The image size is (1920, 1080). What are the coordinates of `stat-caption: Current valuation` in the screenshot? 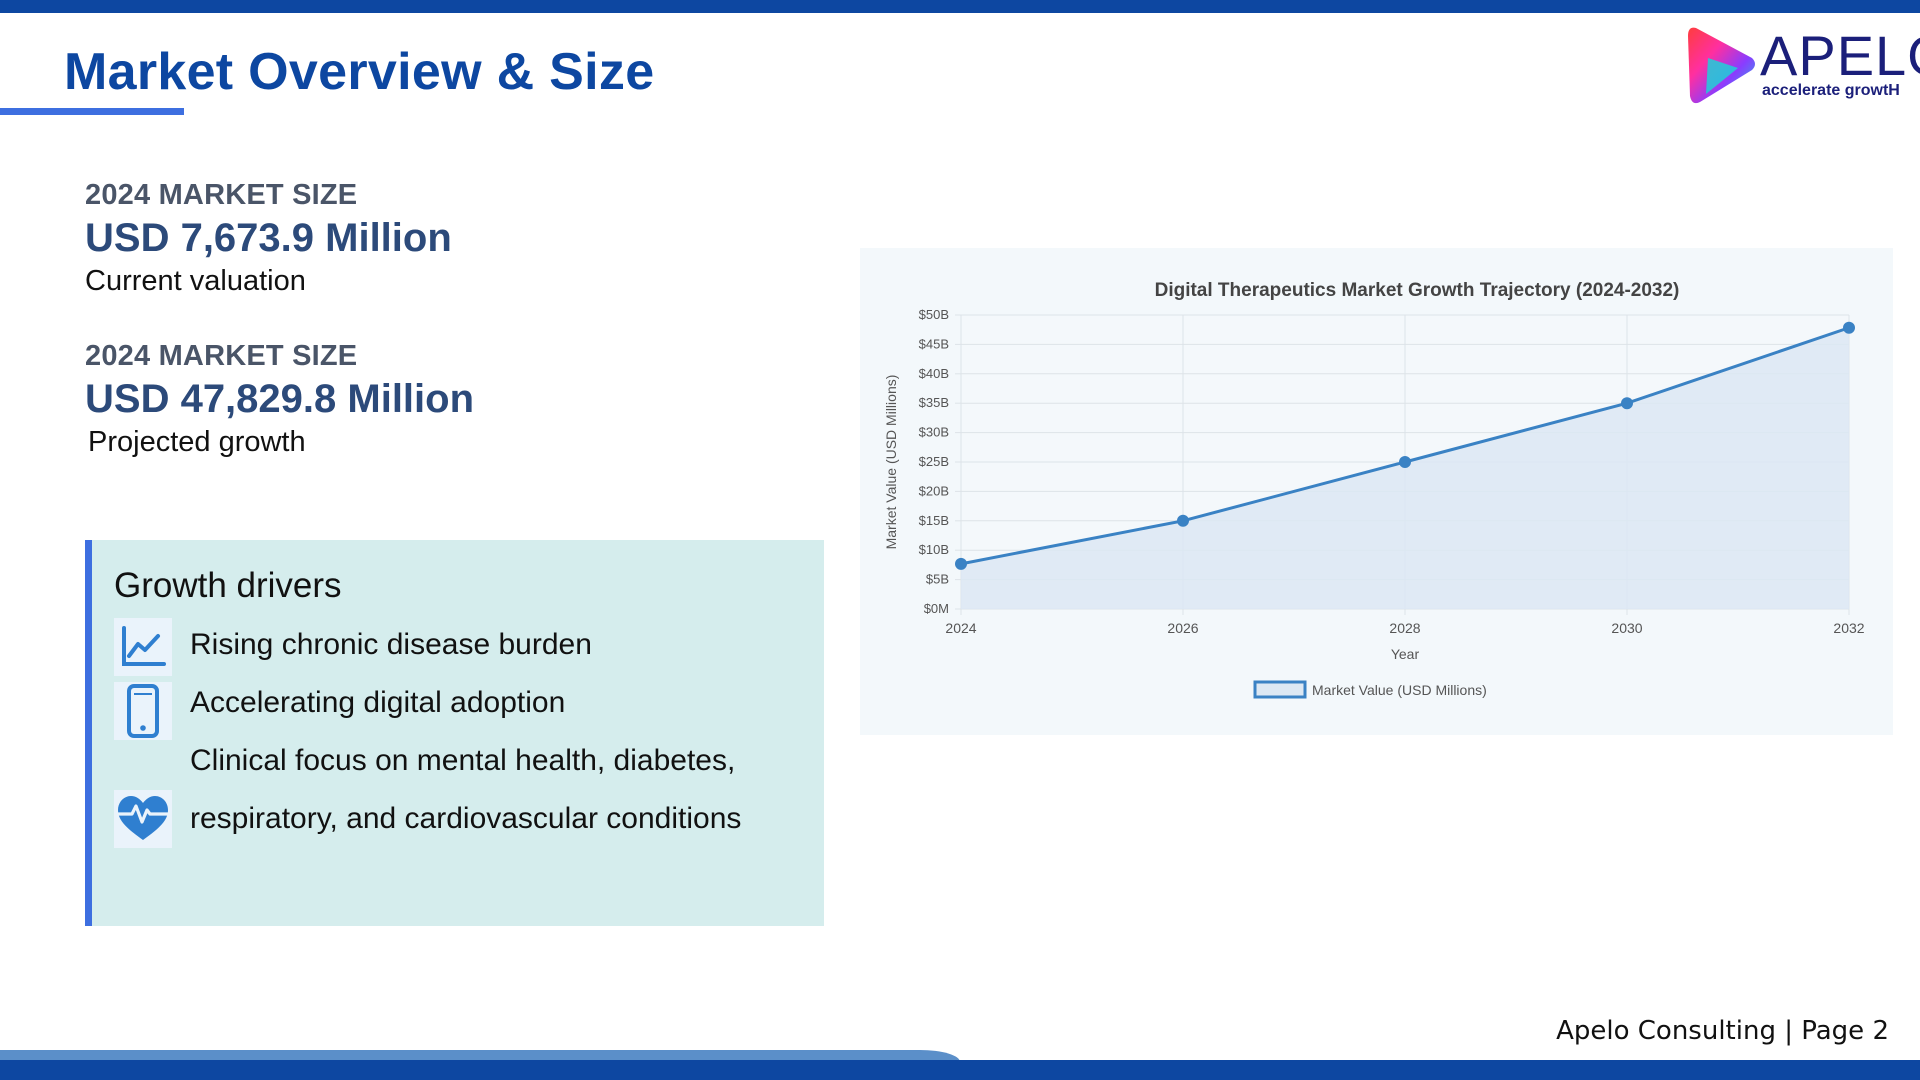 It's located at (195, 281).